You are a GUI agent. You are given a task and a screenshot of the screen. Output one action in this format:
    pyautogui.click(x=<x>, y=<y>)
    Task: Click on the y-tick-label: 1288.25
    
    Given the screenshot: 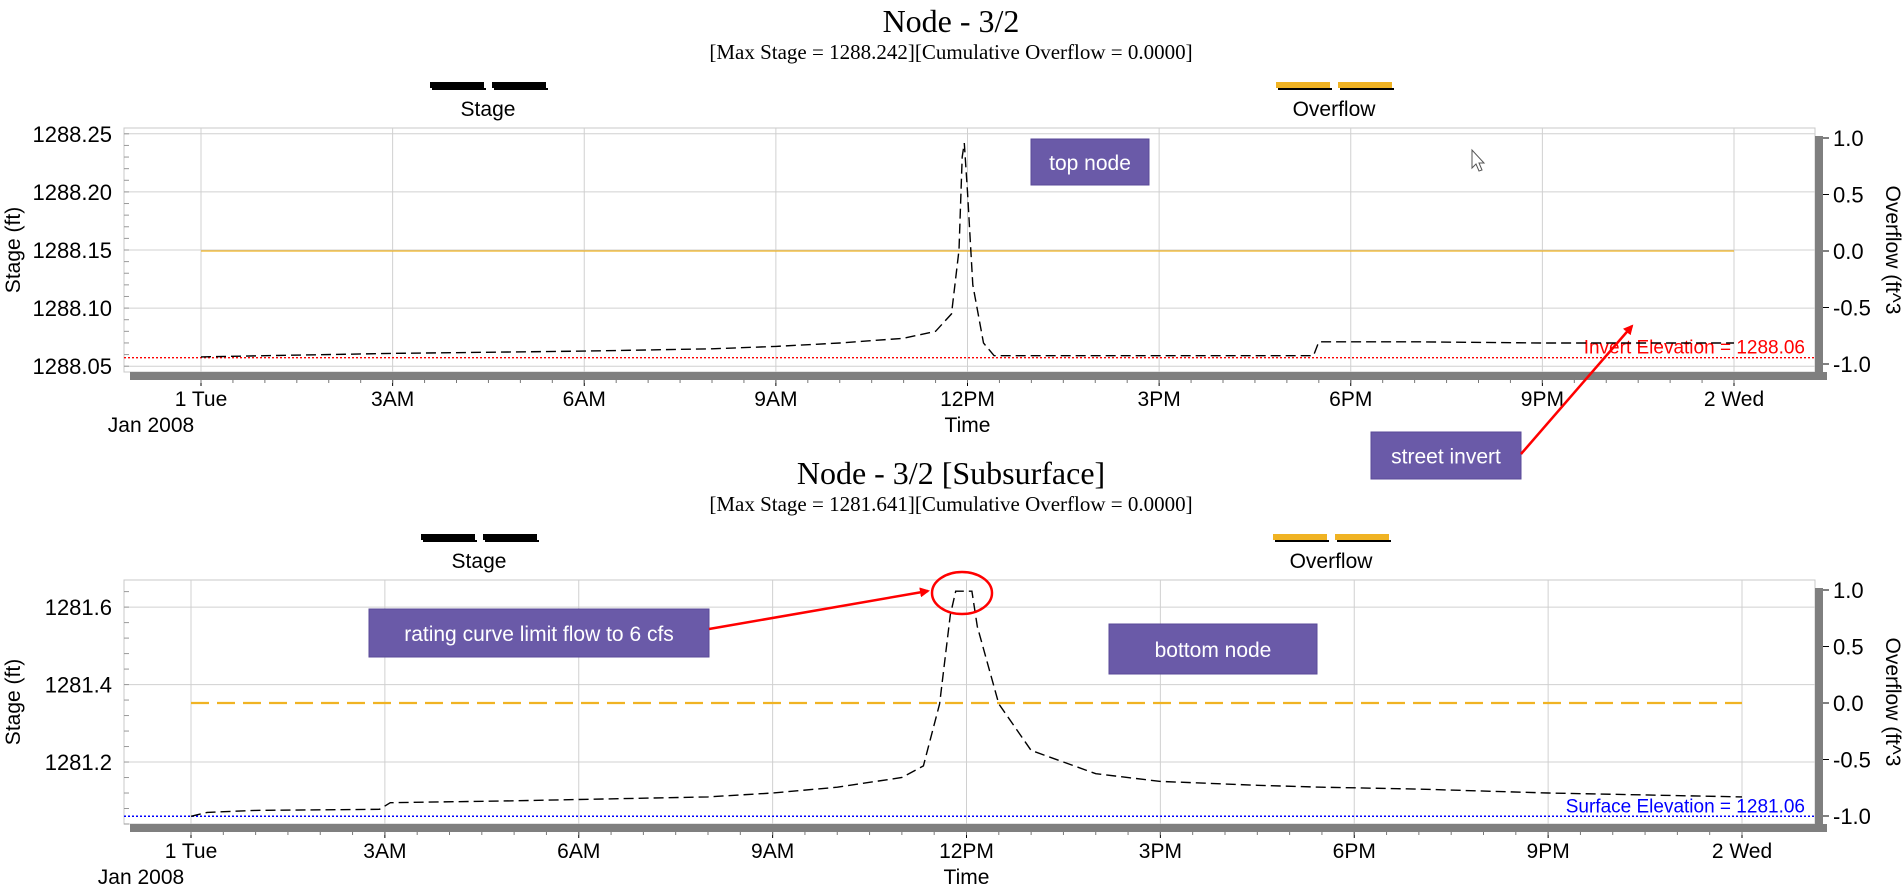 What is the action you would take?
    pyautogui.click(x=72, y=134)
    